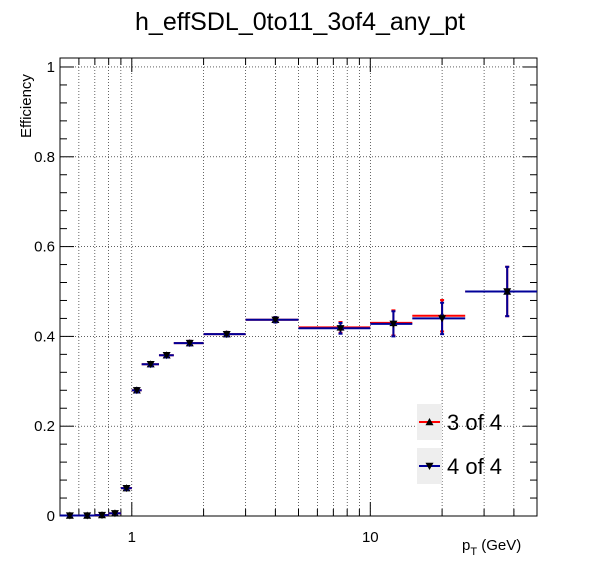 The image size is (596, 572). I want to click on legend-label: 3 of 4, so click(474, 422).